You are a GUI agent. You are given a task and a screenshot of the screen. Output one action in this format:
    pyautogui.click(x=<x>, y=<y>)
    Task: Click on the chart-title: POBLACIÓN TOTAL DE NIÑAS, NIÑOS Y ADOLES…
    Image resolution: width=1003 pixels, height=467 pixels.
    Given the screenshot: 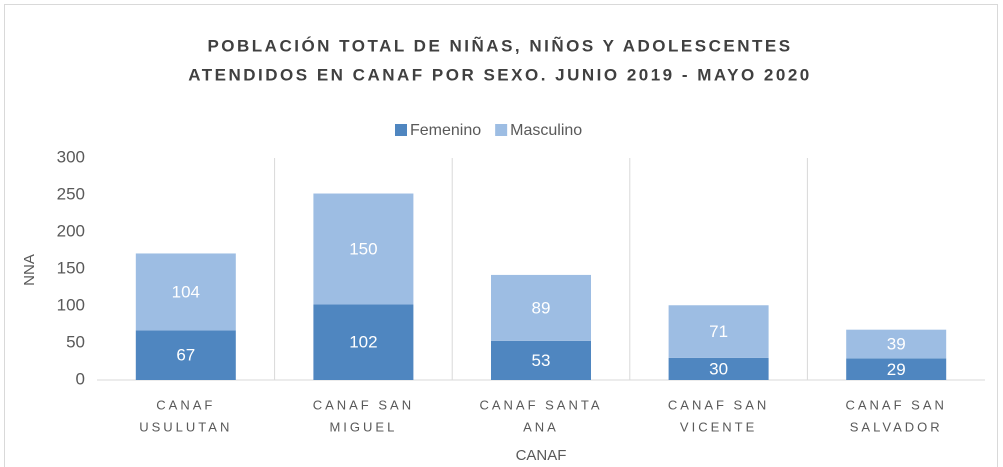 What is the action you would take?
    pyautogui.click(x=499, y=45)
    